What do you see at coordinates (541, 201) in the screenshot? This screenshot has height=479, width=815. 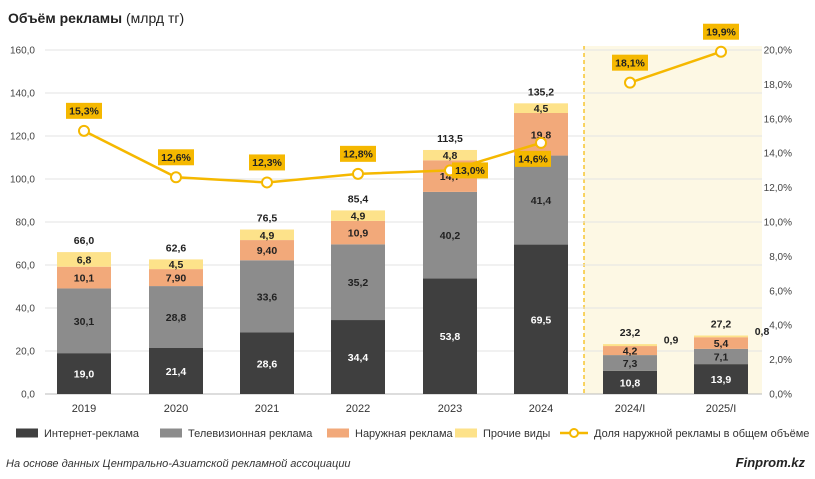 I see `data-label-tv: 41,4` at bounding box center [541, 201].